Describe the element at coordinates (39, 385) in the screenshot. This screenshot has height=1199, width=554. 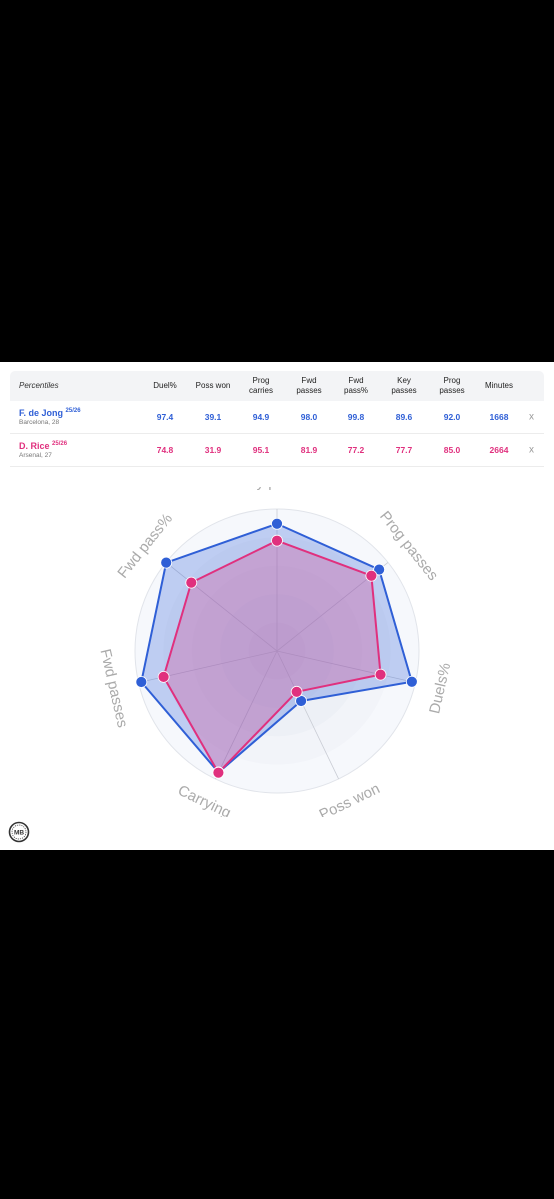
I see `percentiles-label: Percentiles` at that location.